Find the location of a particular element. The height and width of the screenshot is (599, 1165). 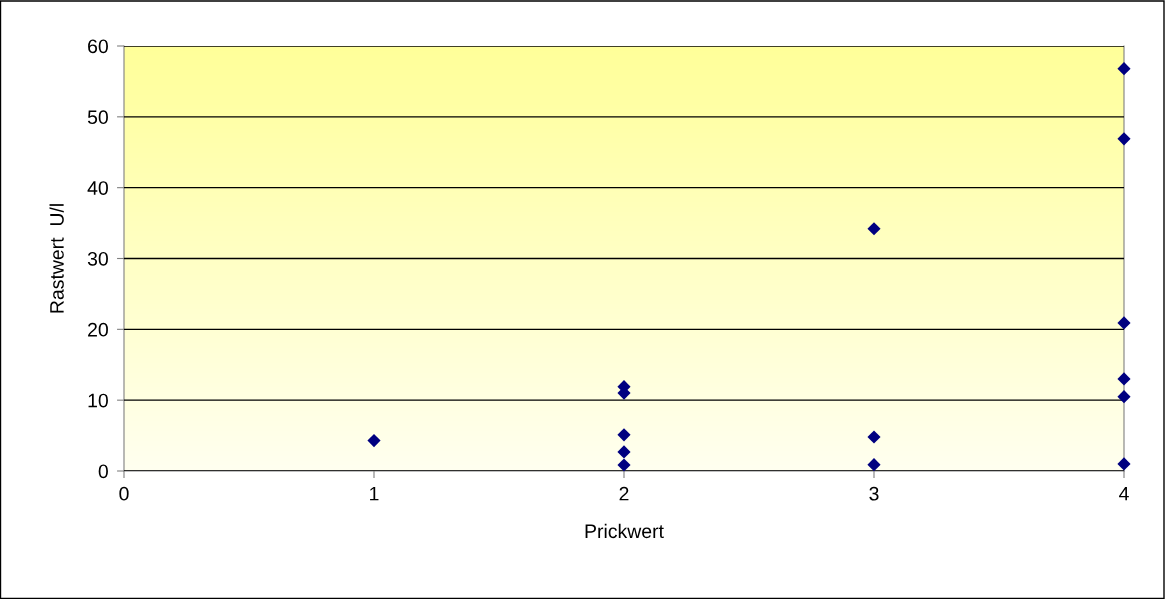

x-tick-label: 1 is located at coordinates (374, 493).